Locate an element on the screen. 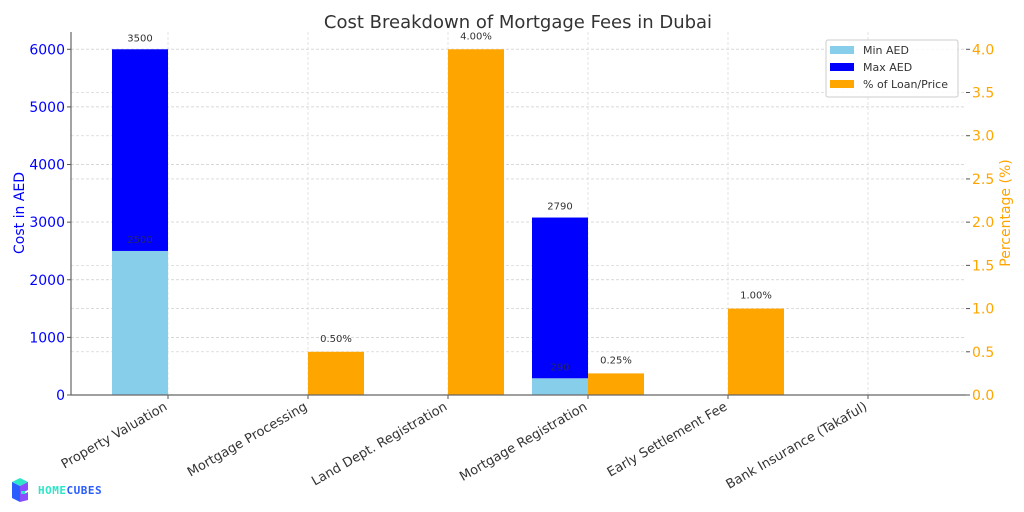 The image size is (1024, 512). y-tick-label: 5000 is located at coordinates (47, 108).